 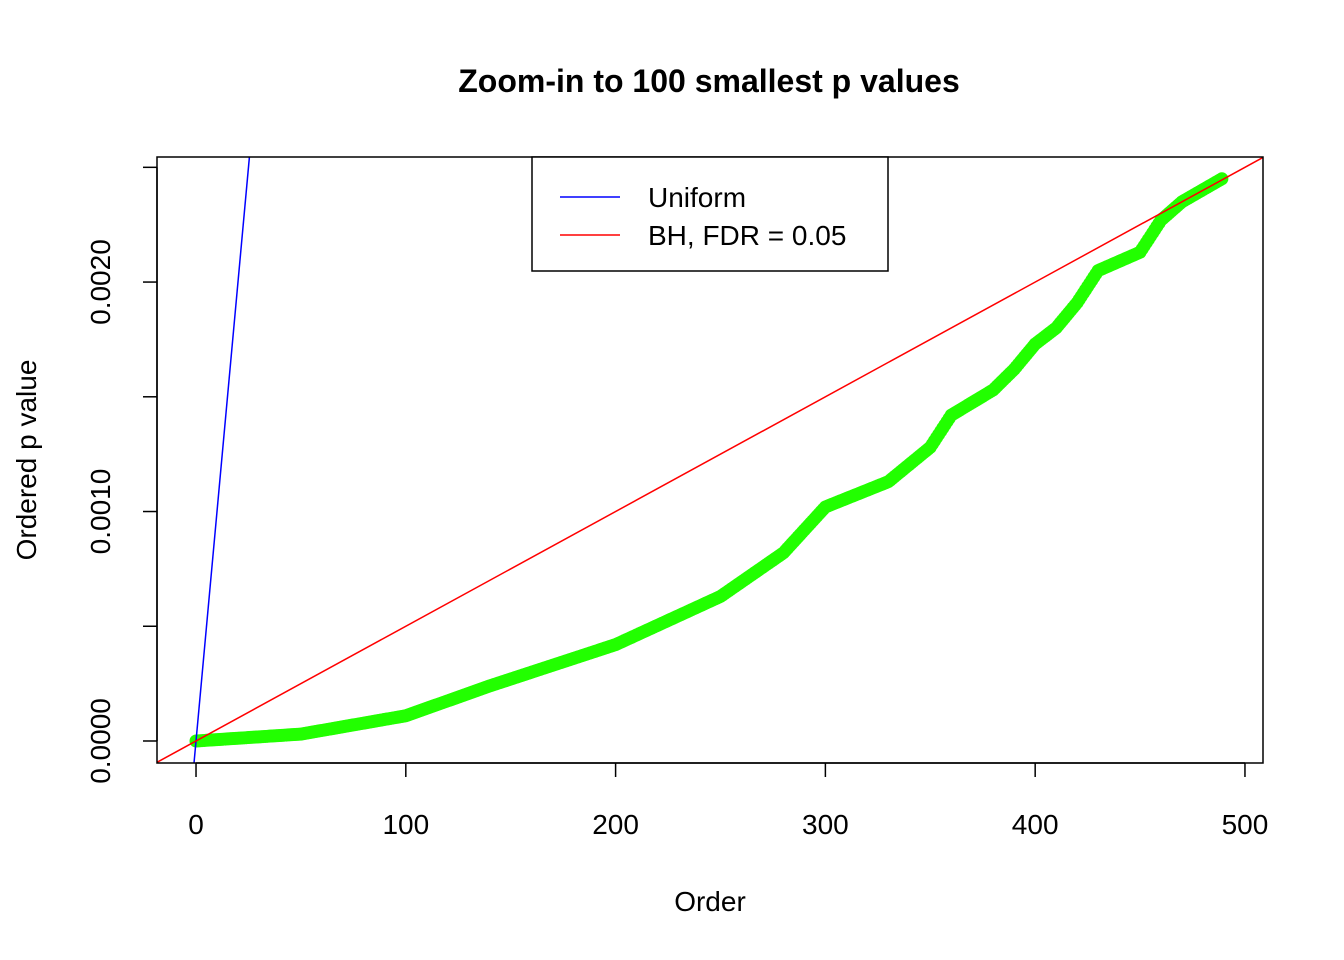 I want to click on y-tick-label: 0.0010, so click(x=100, y=512).